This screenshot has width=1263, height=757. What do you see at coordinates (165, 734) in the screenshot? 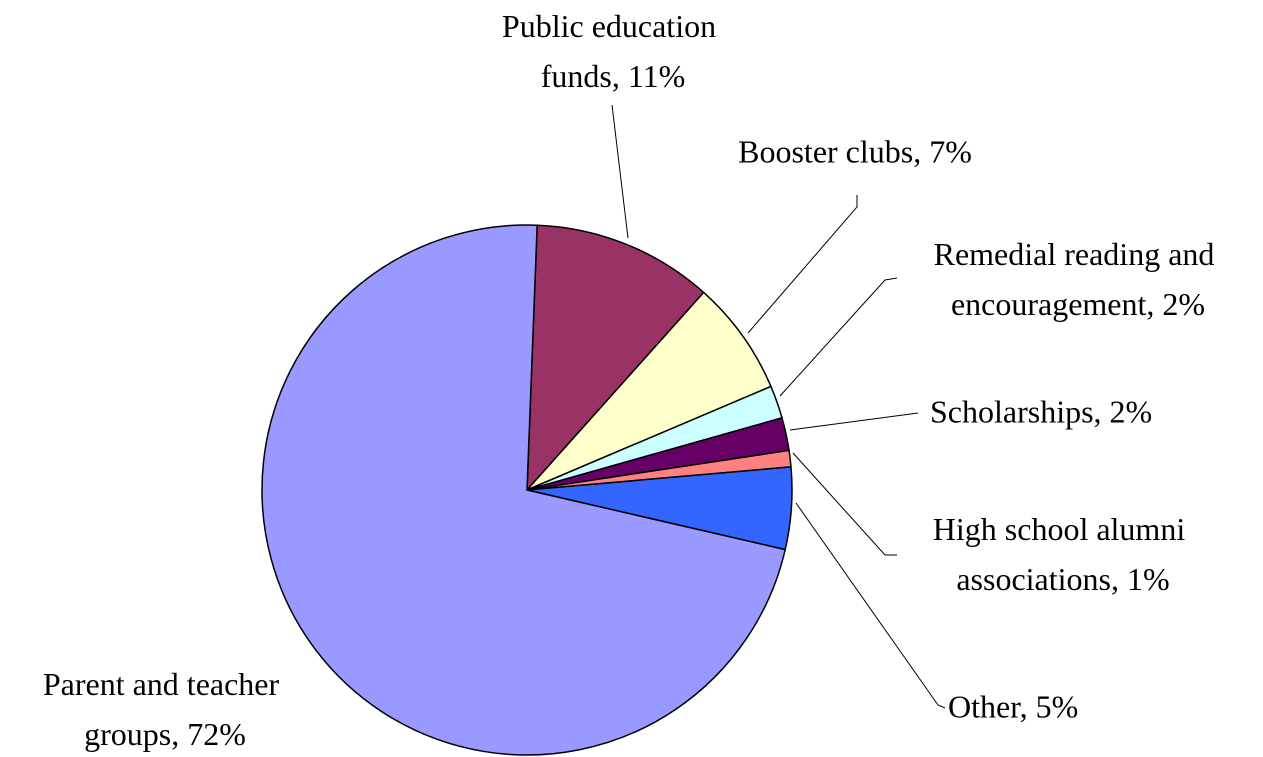
I see `label-line: groups, 72%` at bounding box center [165, 734].